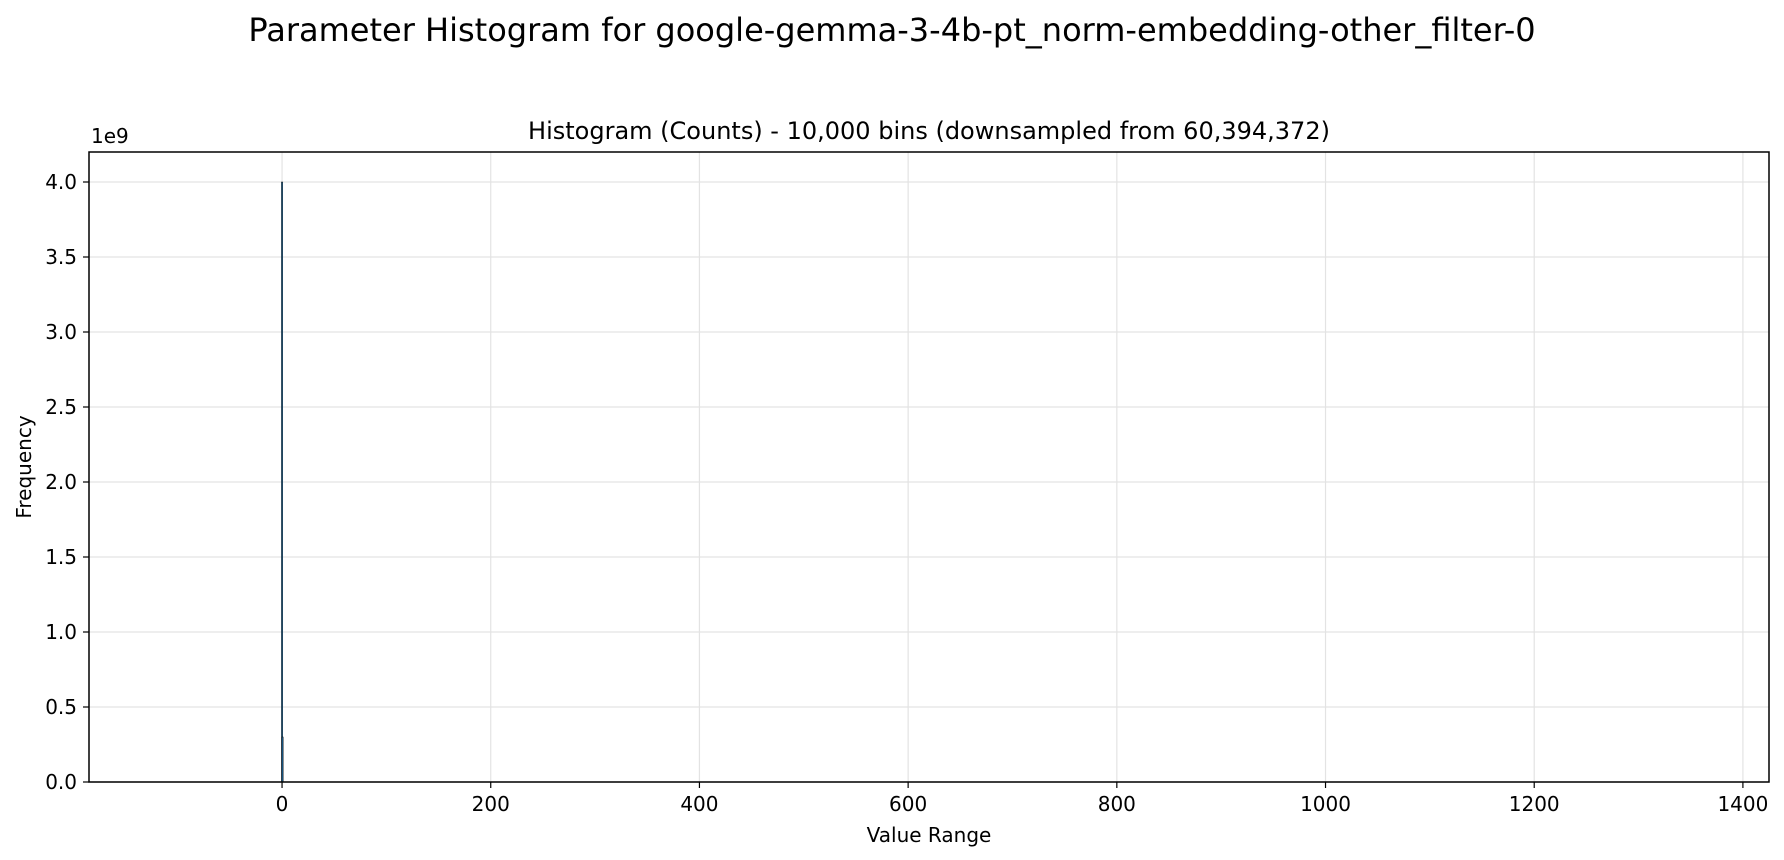 The image size is (1784, 860). Describe the element at coordinates (1325, 804) in the screenshot. I see `x-tick-label: 1000` at that location.